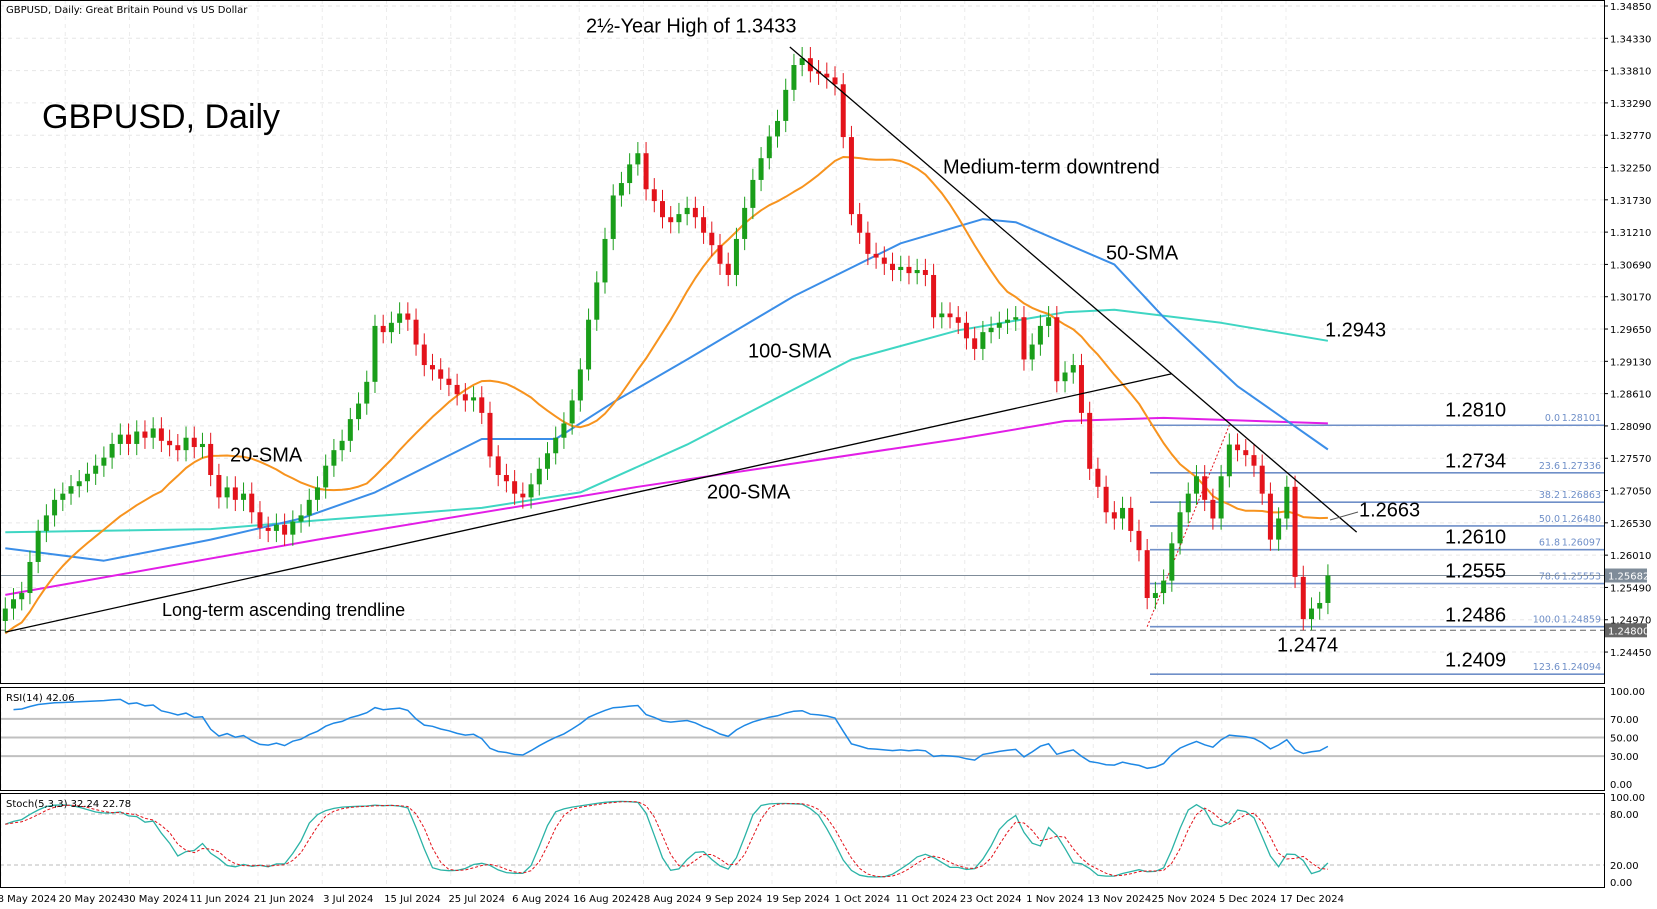 This screenshot has height=909, width=1657. What do you see at coordinates (1549, 543) in the screenshot?
I see `fib-level-pct: 61.8` at bounding box center [1549, 543].